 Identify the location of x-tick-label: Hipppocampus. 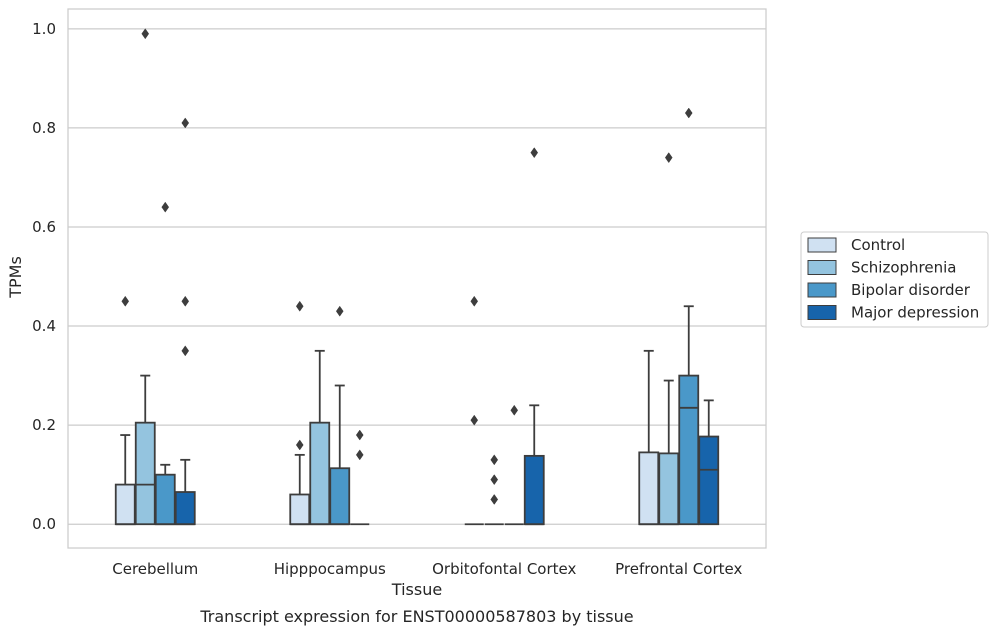
(330, 569).